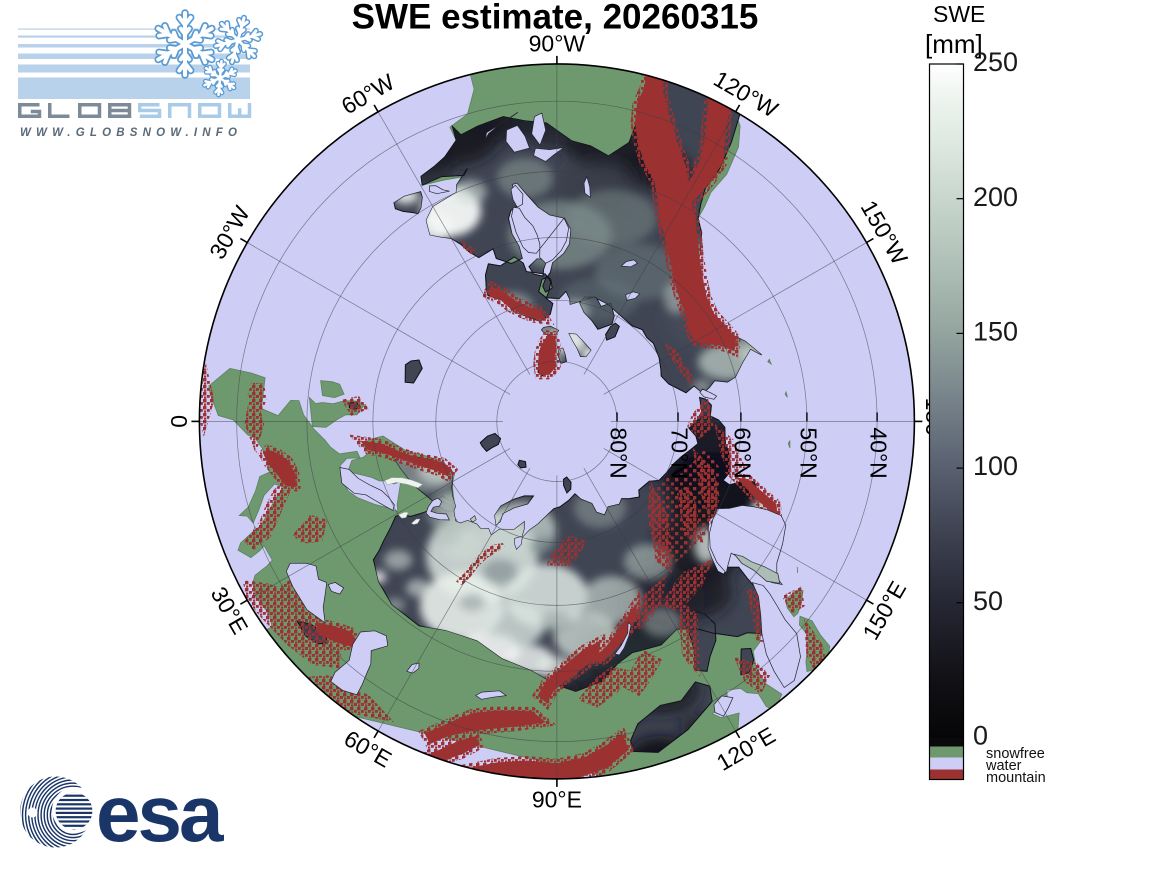 The height and width of the screenshot is (875, 1167). I want to click on svg-text: 150, so click(995, 332).